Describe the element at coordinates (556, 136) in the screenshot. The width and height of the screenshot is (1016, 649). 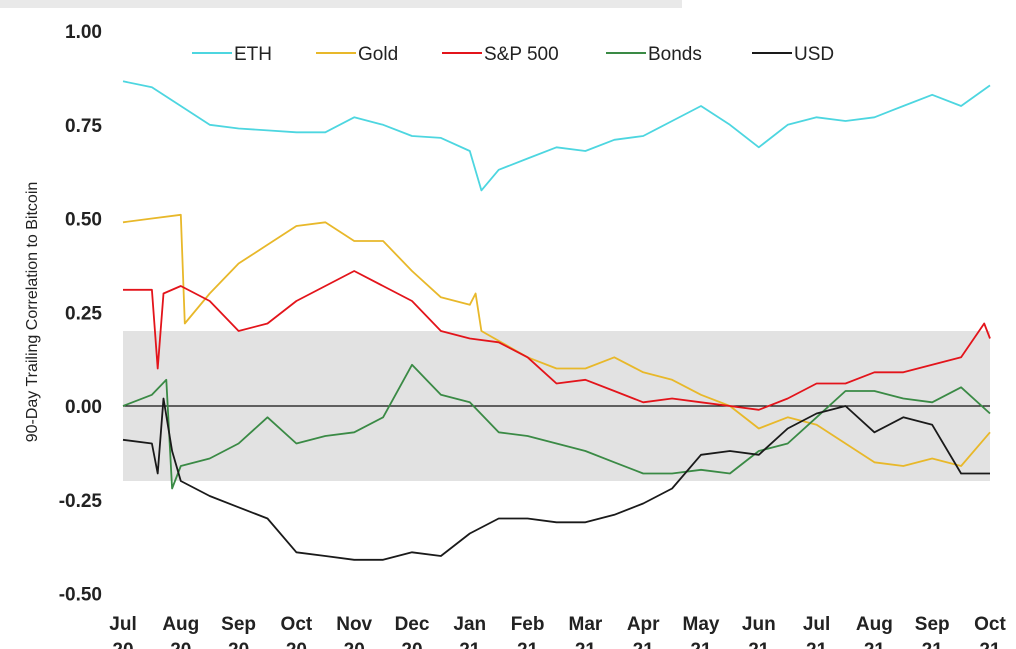
I see `series-line-eth` at that location.